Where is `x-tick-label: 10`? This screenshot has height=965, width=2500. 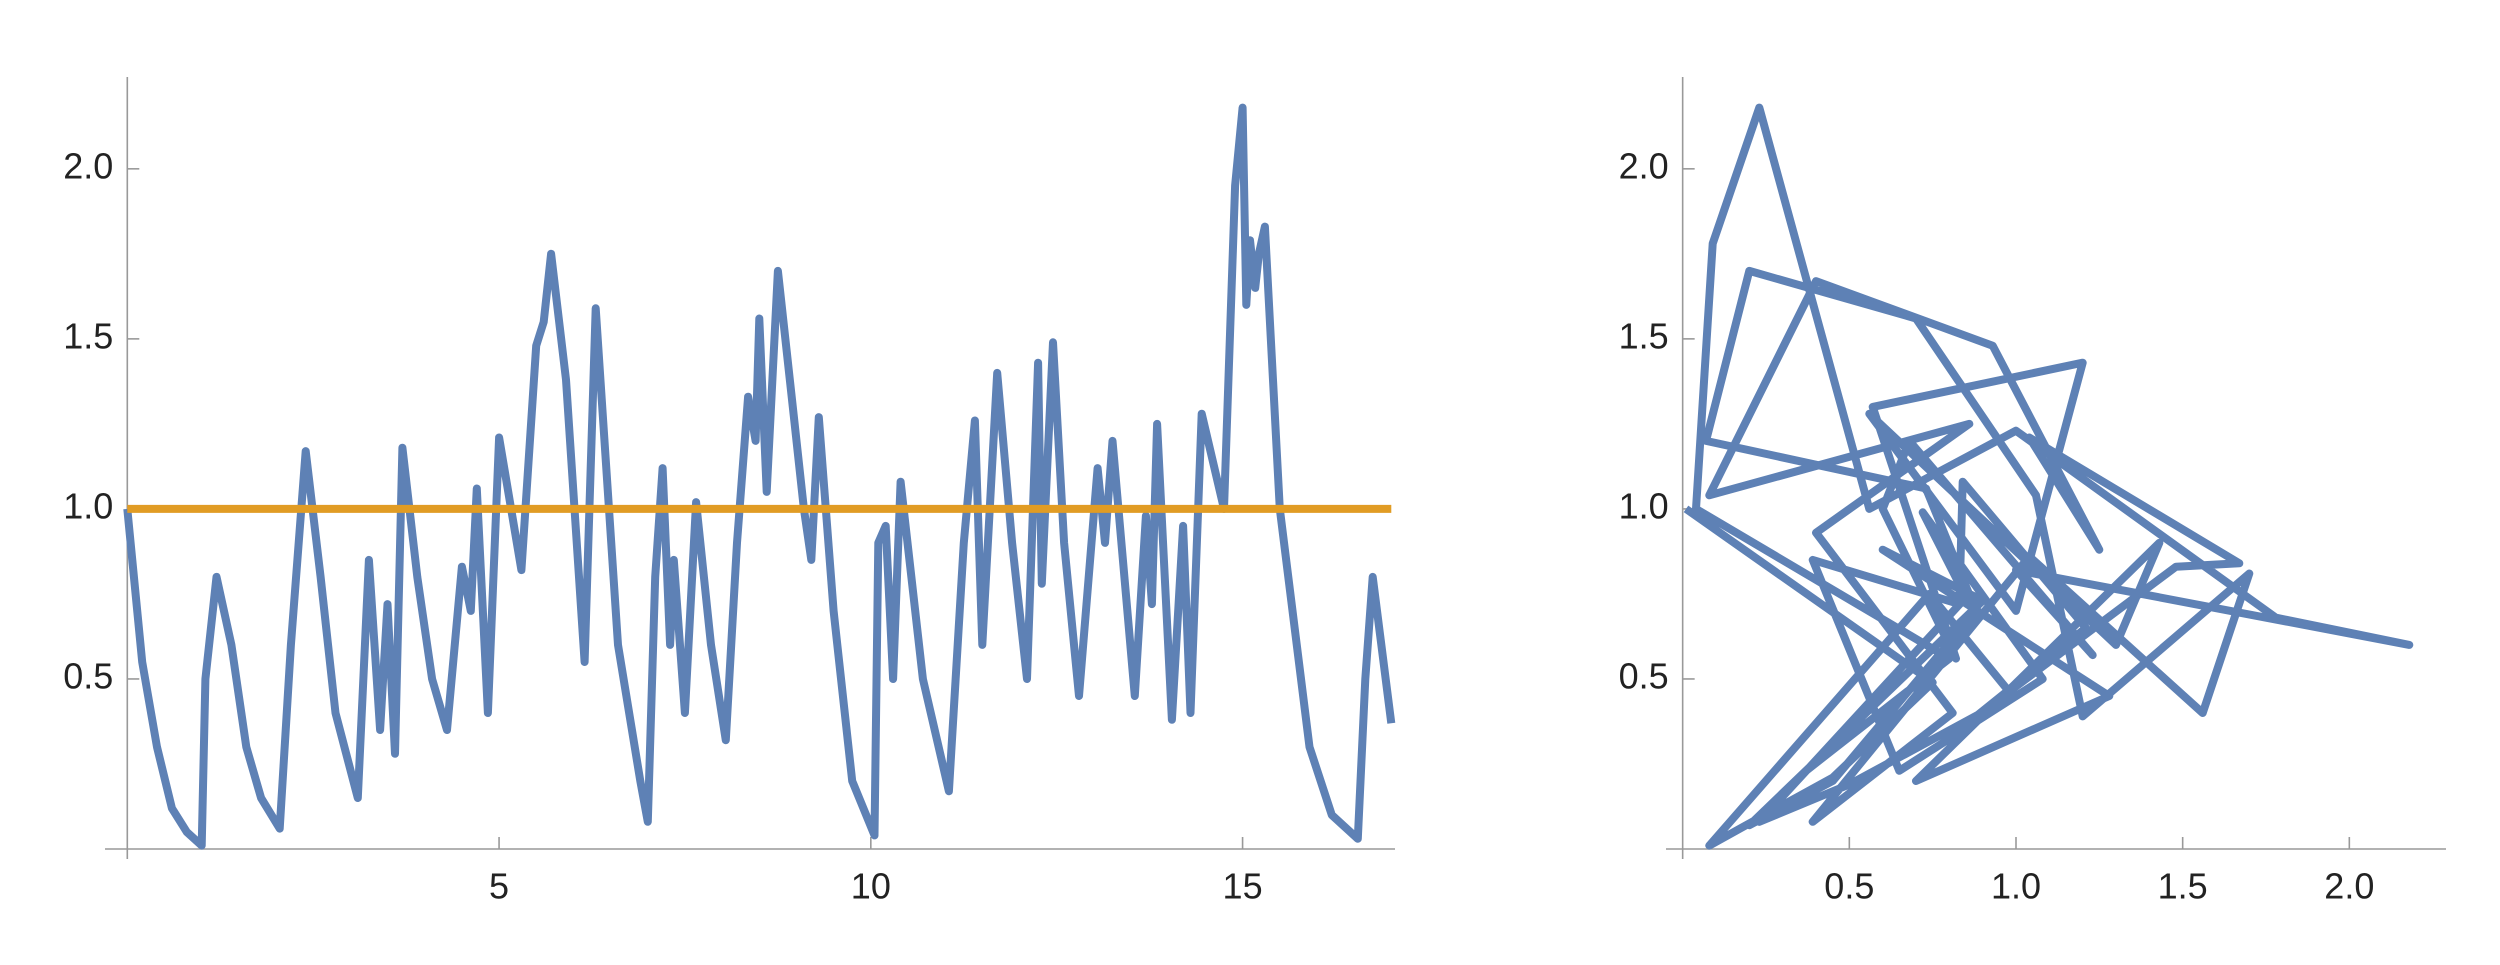
x-tick-label: 10 is located at coordinates (871, 886).